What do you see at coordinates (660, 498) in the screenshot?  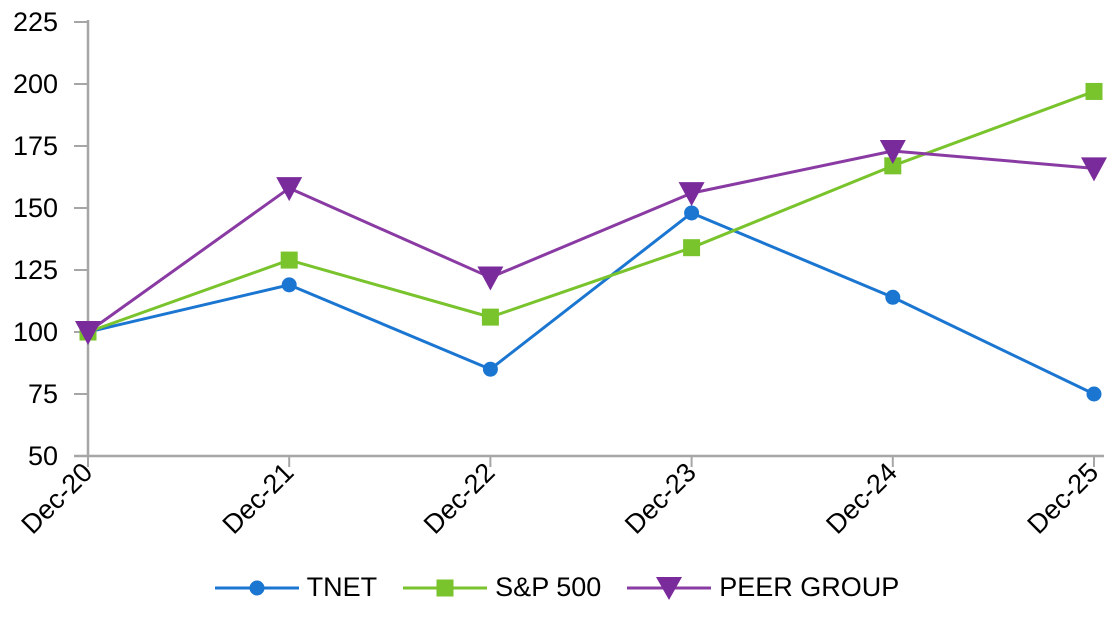 I see `x-tick-label: Dec-23` at bounding box center [660, 498].